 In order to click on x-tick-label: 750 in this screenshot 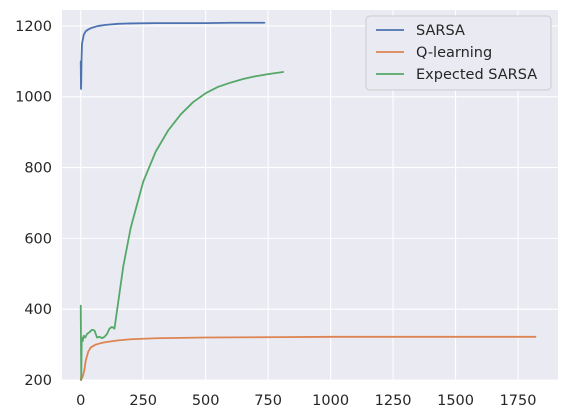, I will do `click(268, 401)`.